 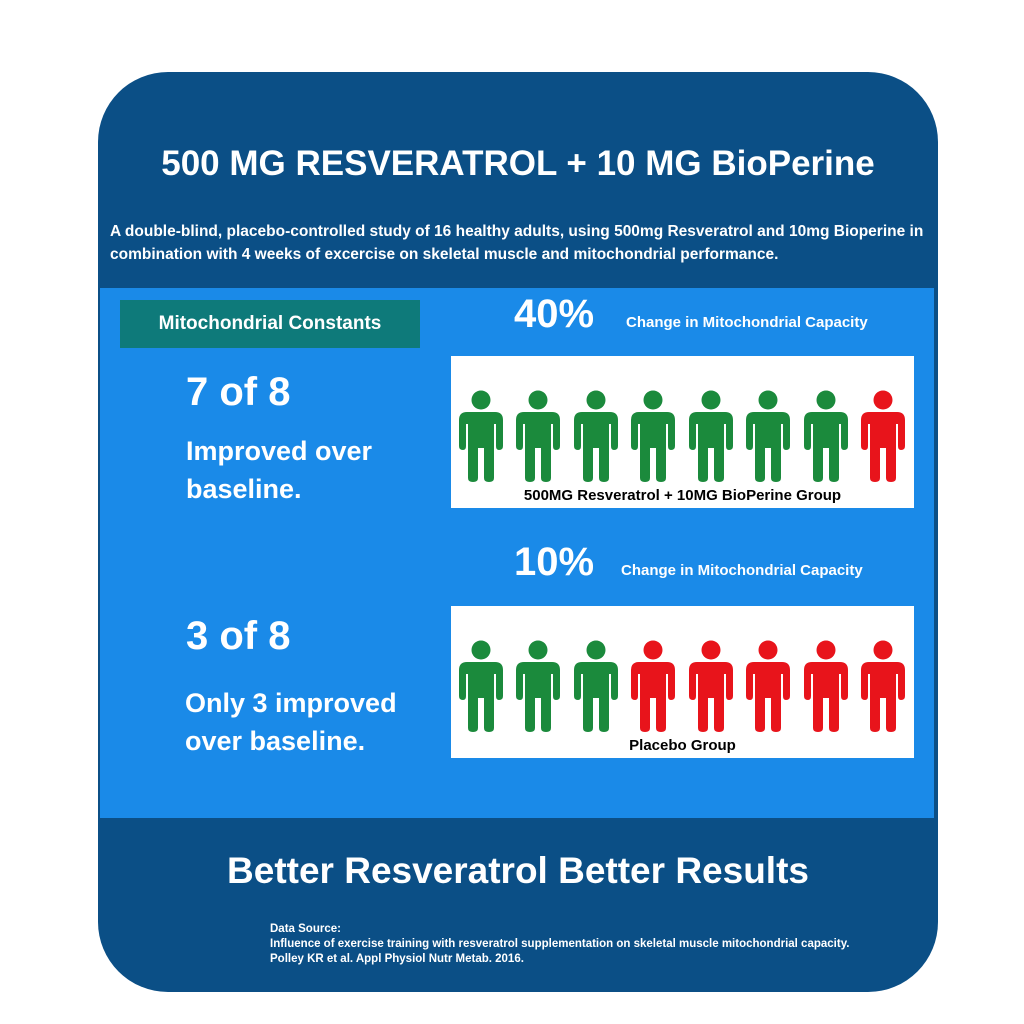 I want to click on treatment-figures, so click(x=682, y=436).